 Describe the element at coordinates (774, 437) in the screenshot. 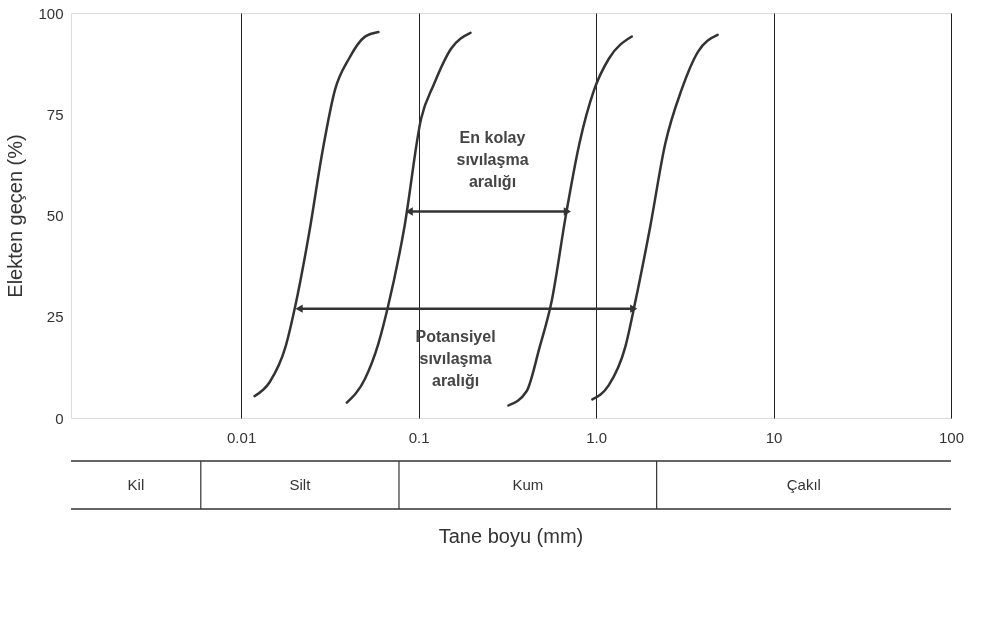

I see `x-tick-label: 10` at that location.